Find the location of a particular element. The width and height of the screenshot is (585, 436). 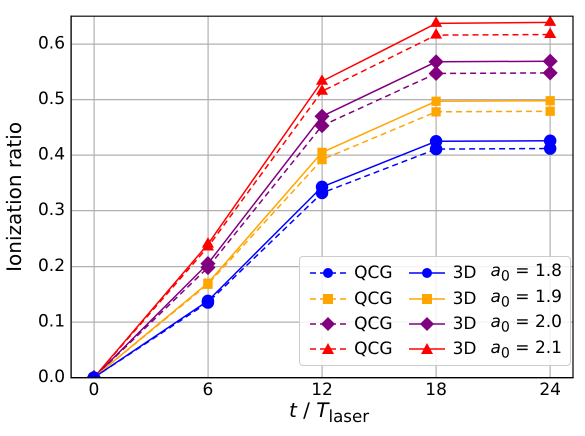

annotation: a$_{0}$ = 2.1 is located at coordinates (526, 349).